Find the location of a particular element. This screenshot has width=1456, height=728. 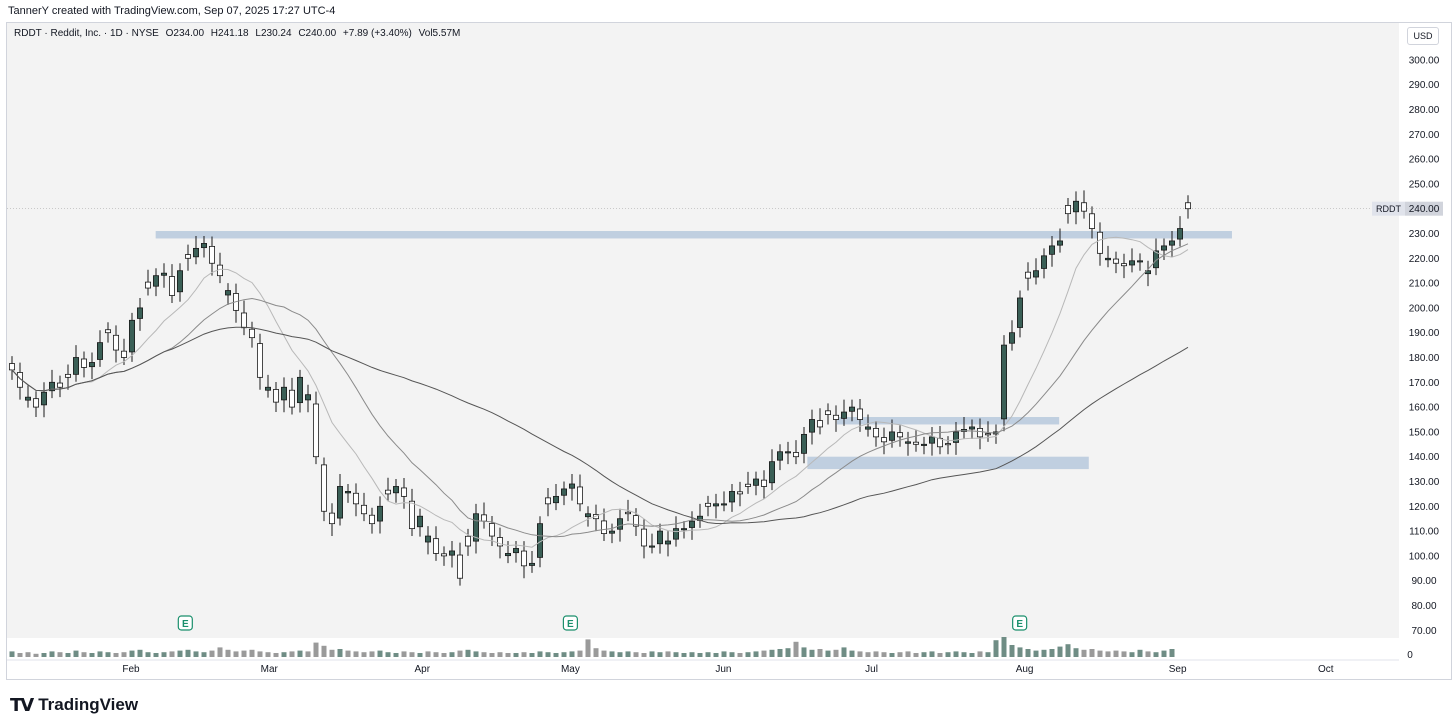

y-tick-label: 170.00 is located at coordinates (1424, 383).